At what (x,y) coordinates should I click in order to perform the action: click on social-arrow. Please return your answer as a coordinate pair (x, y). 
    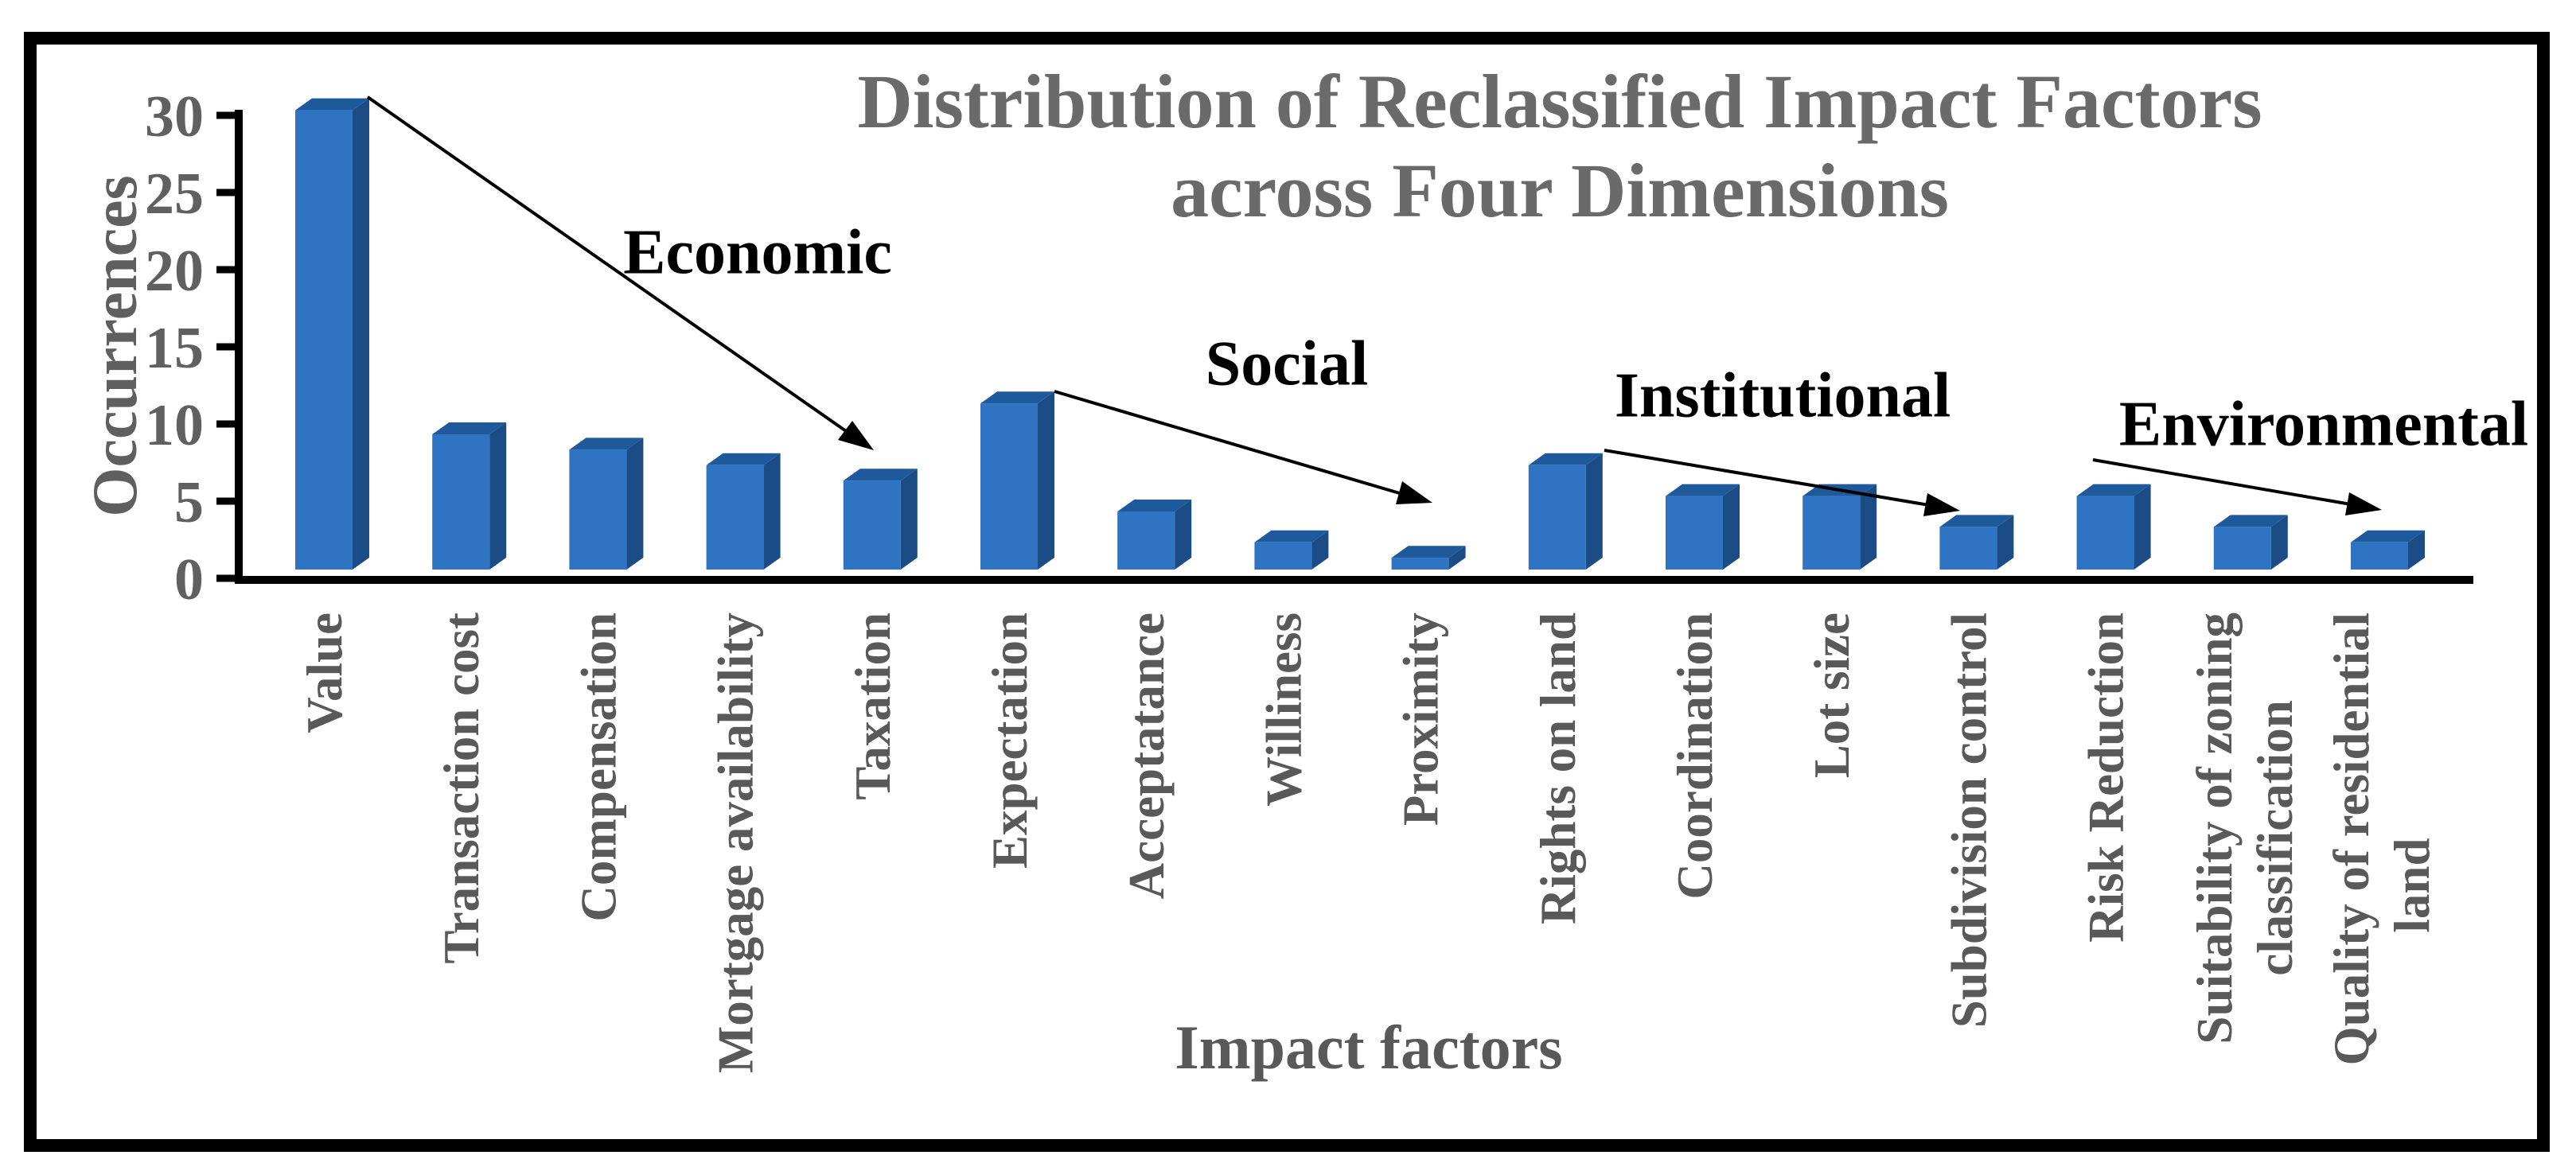
    Looking at the image, I should click on (1243, 447).